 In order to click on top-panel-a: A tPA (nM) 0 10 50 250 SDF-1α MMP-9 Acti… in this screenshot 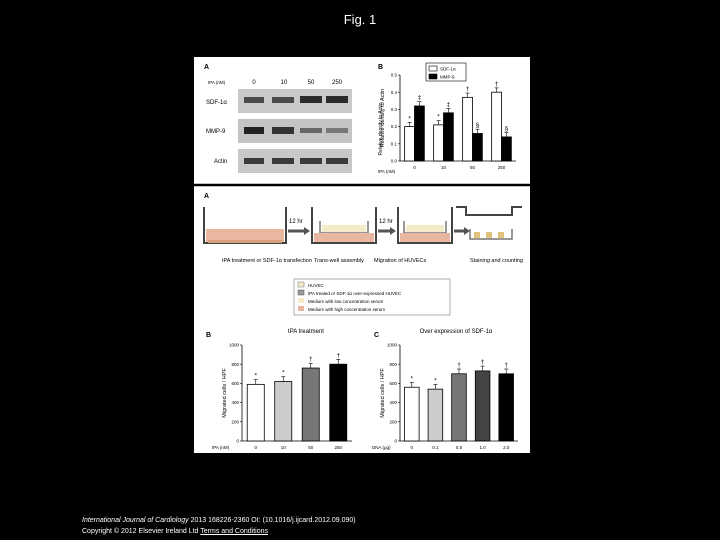, I will do `click(278, 118)`.